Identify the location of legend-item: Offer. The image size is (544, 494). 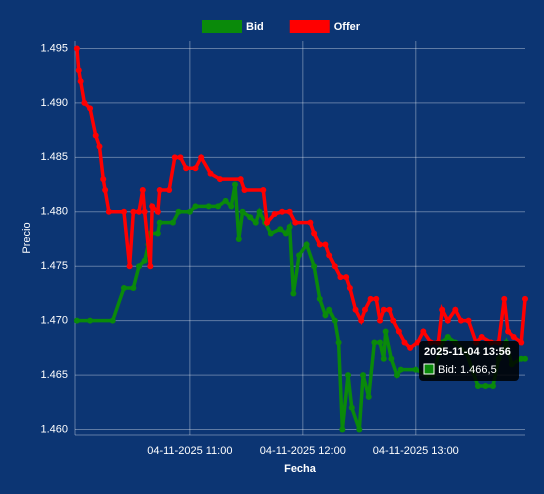
(325, 26).